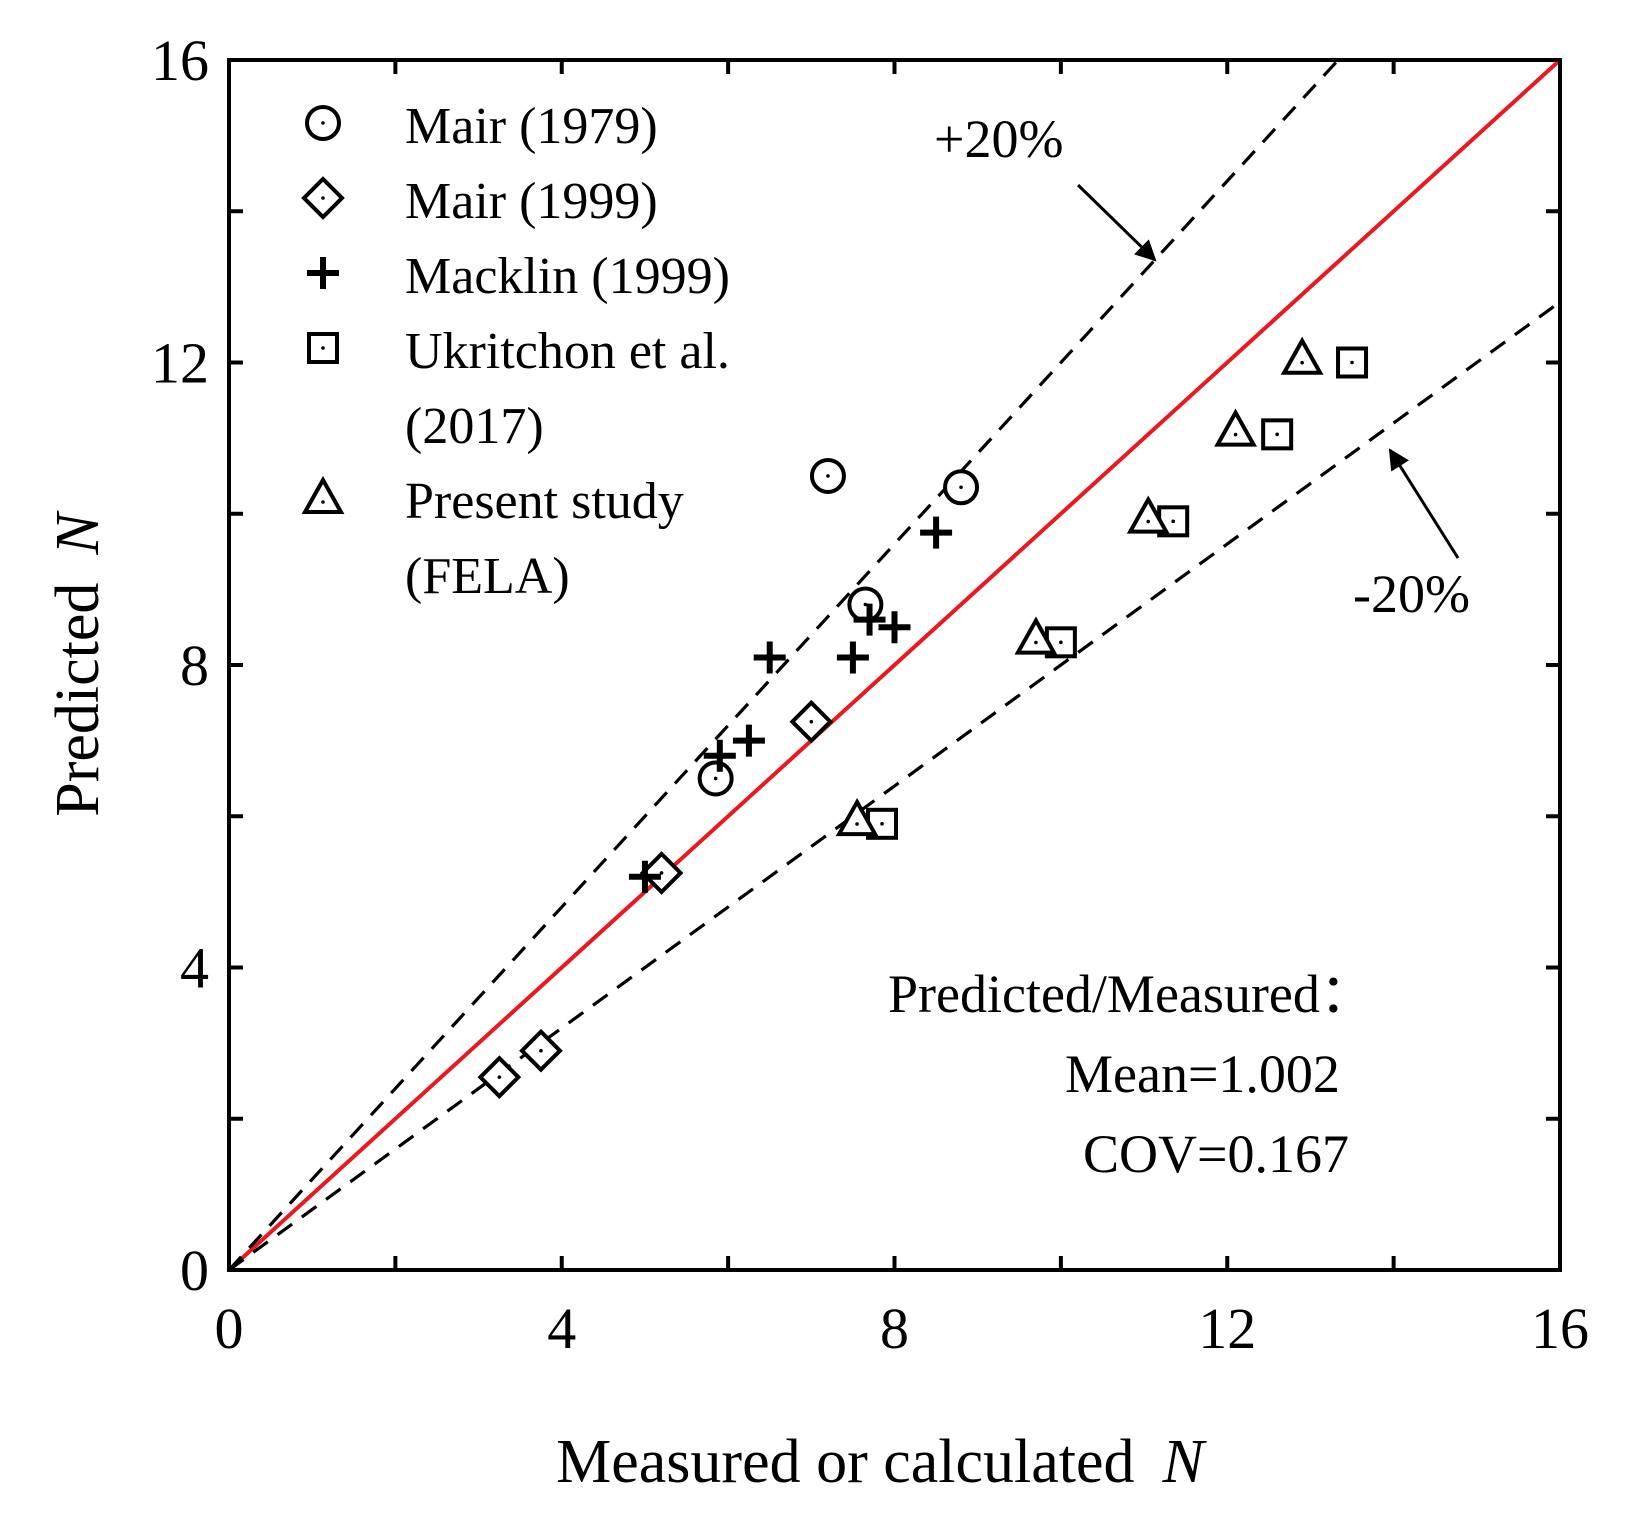 The image size is (1626, 1520). What do you see at coordinates (894, 1328) in the screenshot?
I see `x-tick-label: 8` at bounding box center [894, 1328].